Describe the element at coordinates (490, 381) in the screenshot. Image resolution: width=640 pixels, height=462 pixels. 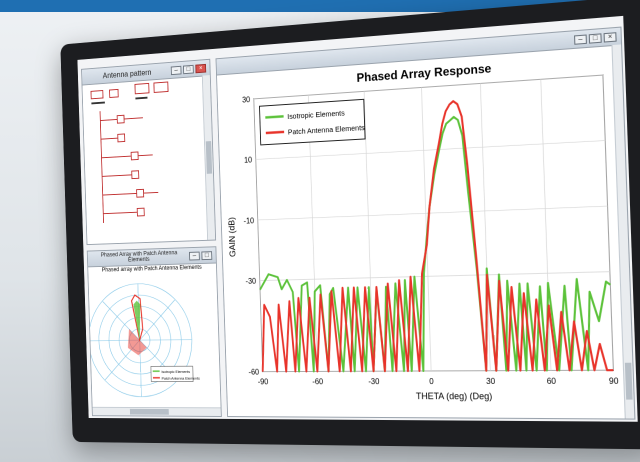
I see `x-tick-label: 30` at that location.